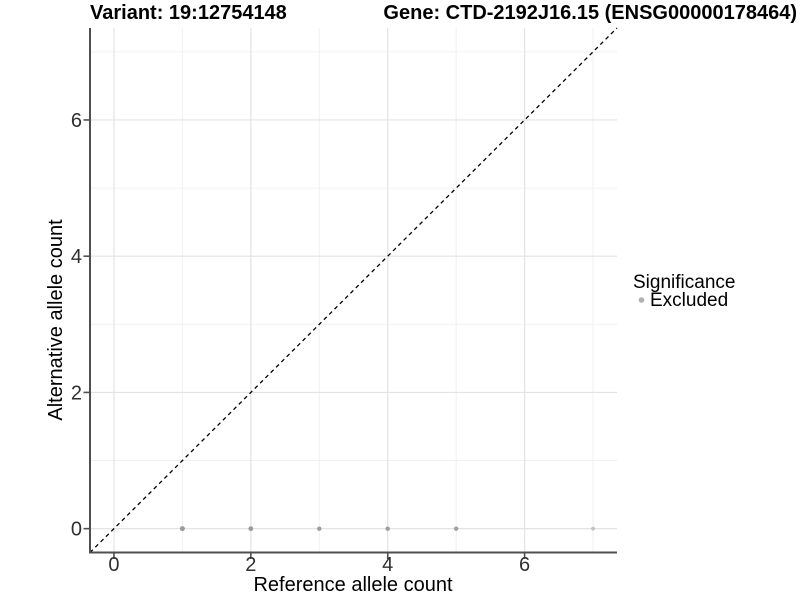 The image size is (800, 605). I want to click on y-tick-label: 0, so click(76, 530).